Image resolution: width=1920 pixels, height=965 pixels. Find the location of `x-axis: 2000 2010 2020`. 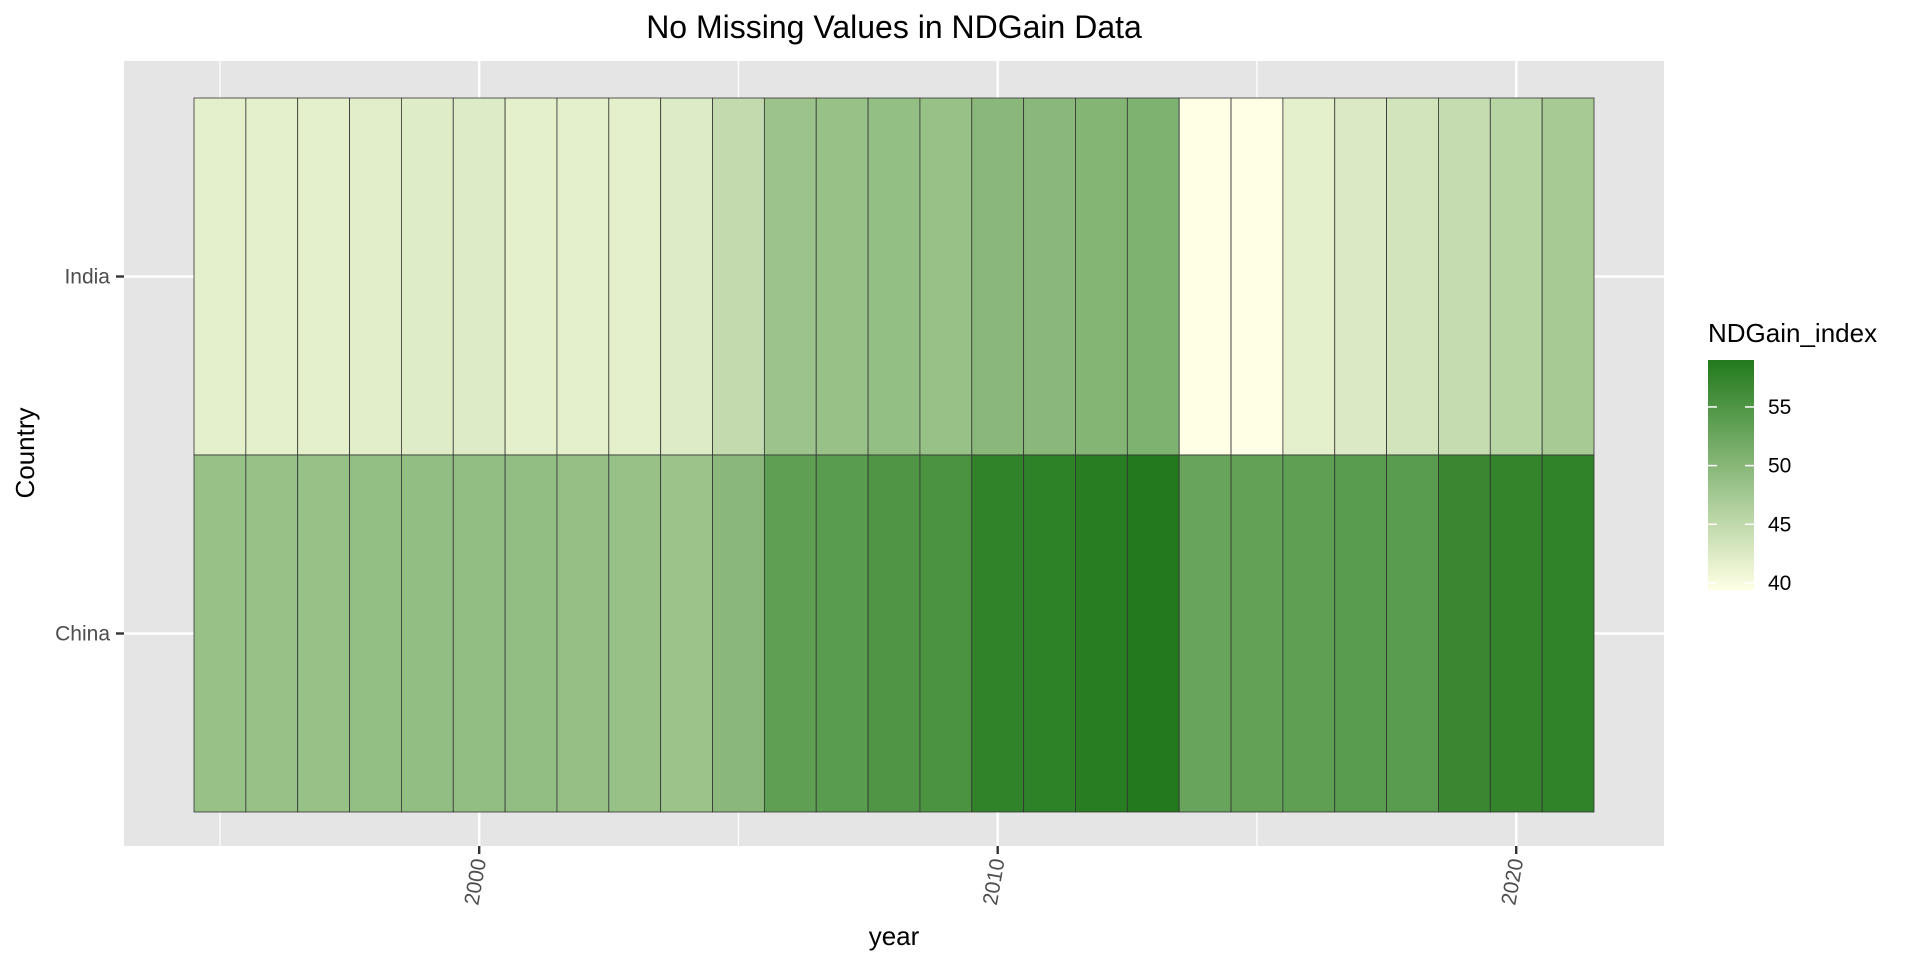

x-axis: 2000 2010 2020 is located at coordinates (994, 876).